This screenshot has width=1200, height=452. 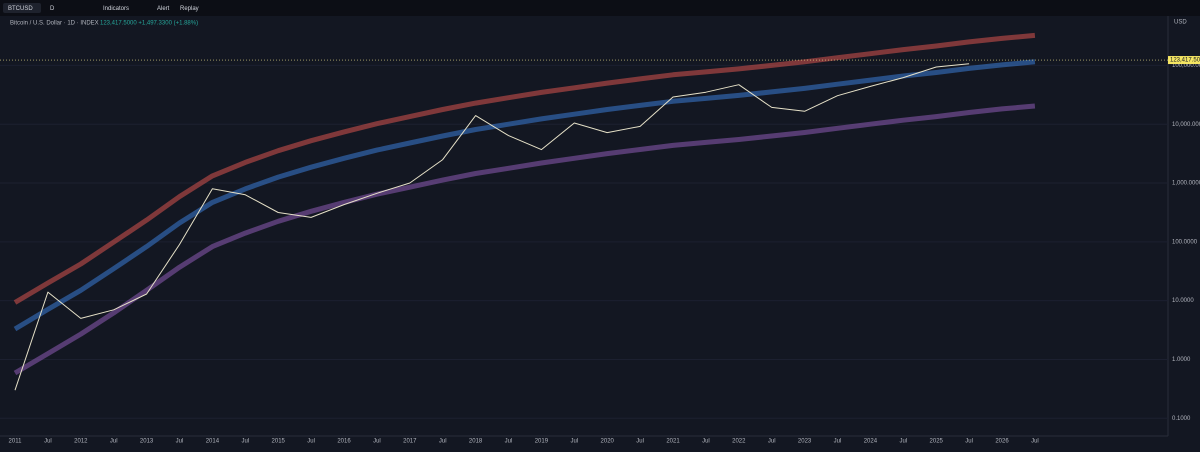 What do you see at coordinates (1183, 301) in the screenshot?
I see `y-tick-label: 10.0000` at bounding box center [1183, 301].